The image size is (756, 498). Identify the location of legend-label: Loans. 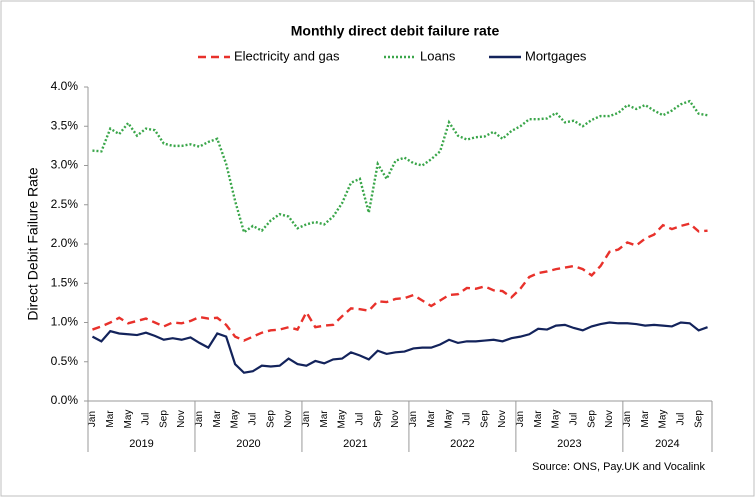
(438, 55).